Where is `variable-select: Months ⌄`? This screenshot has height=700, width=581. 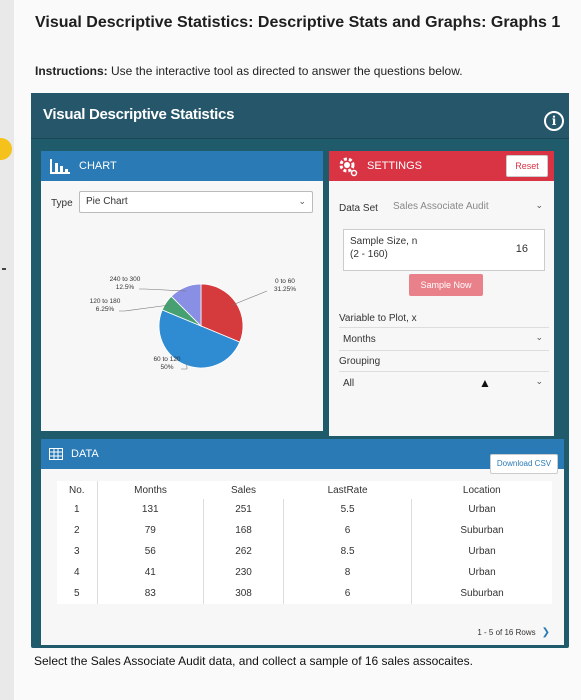
variable-select: Months ⌄ is located at coordinates (444, 339).